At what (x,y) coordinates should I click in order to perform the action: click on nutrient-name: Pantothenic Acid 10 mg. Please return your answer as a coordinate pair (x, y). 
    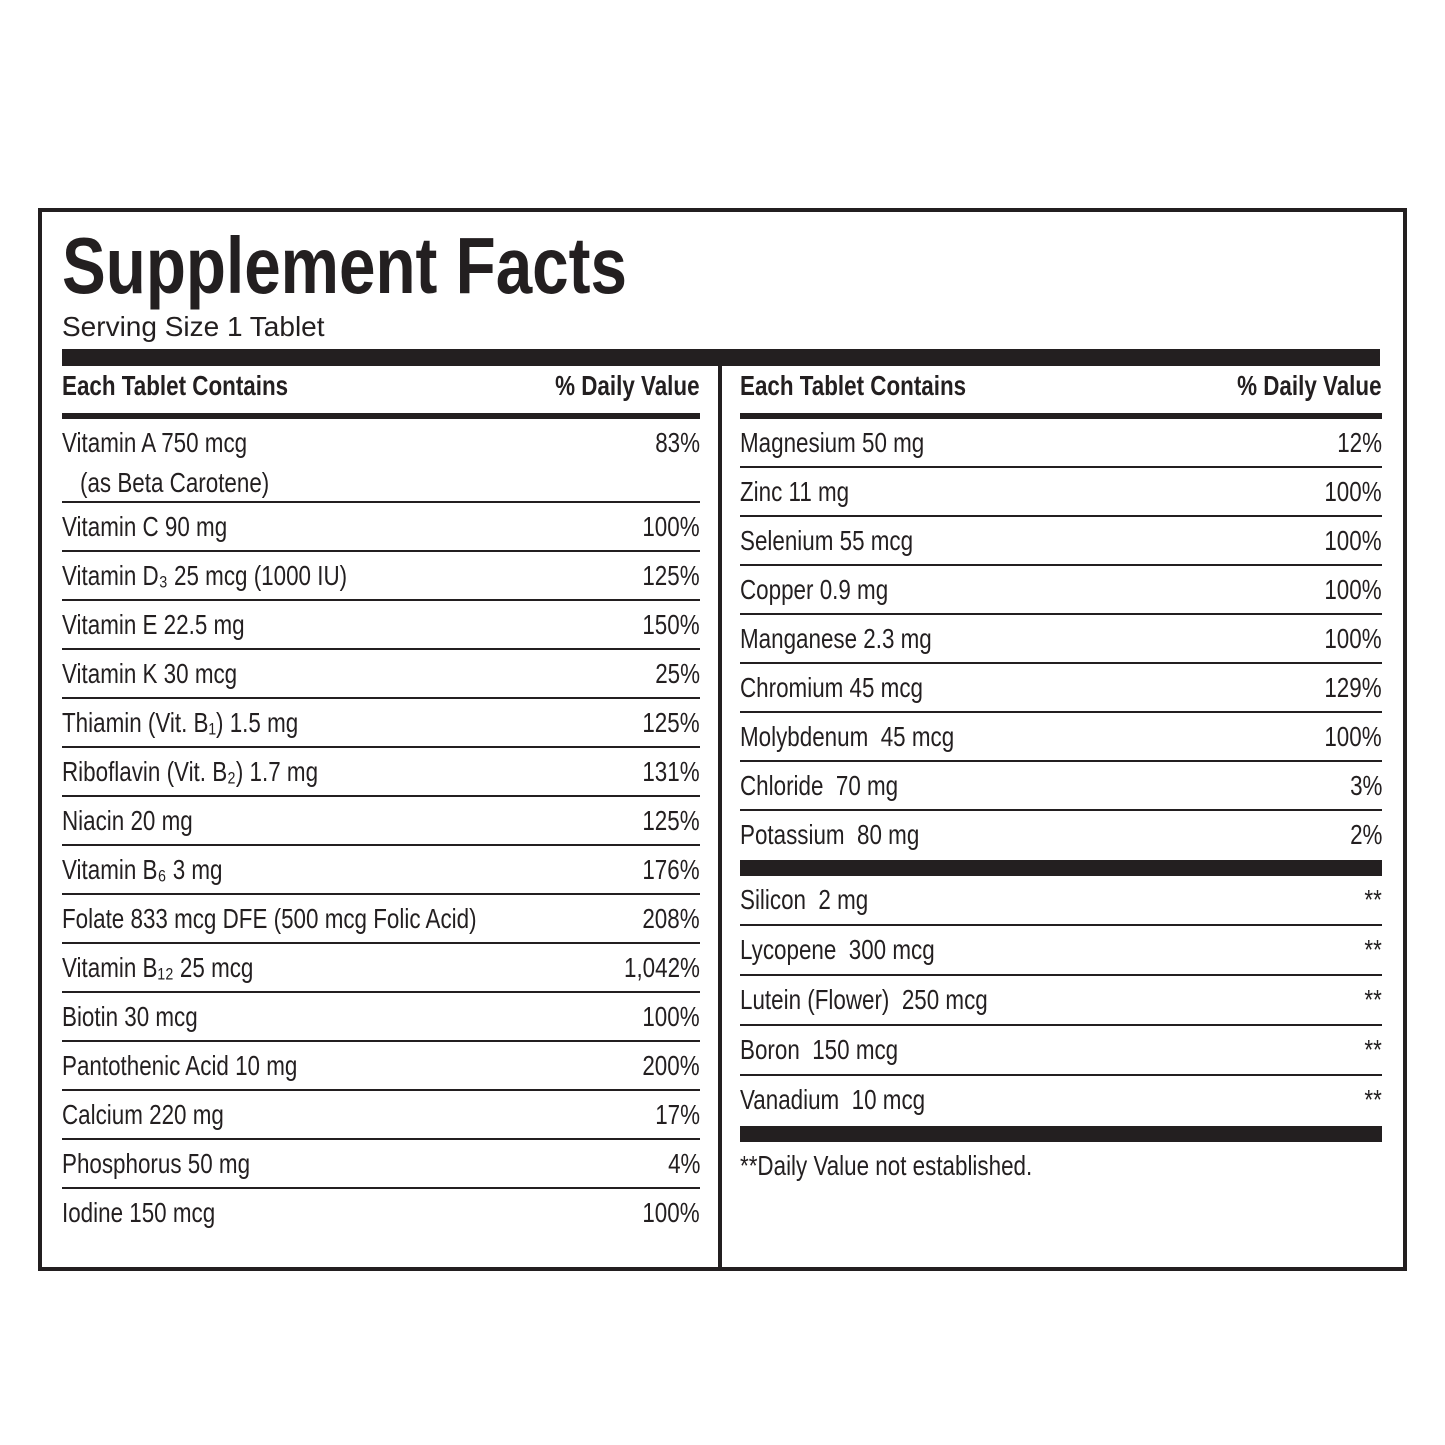
    Looking at the image, I should click on (180, 1065).